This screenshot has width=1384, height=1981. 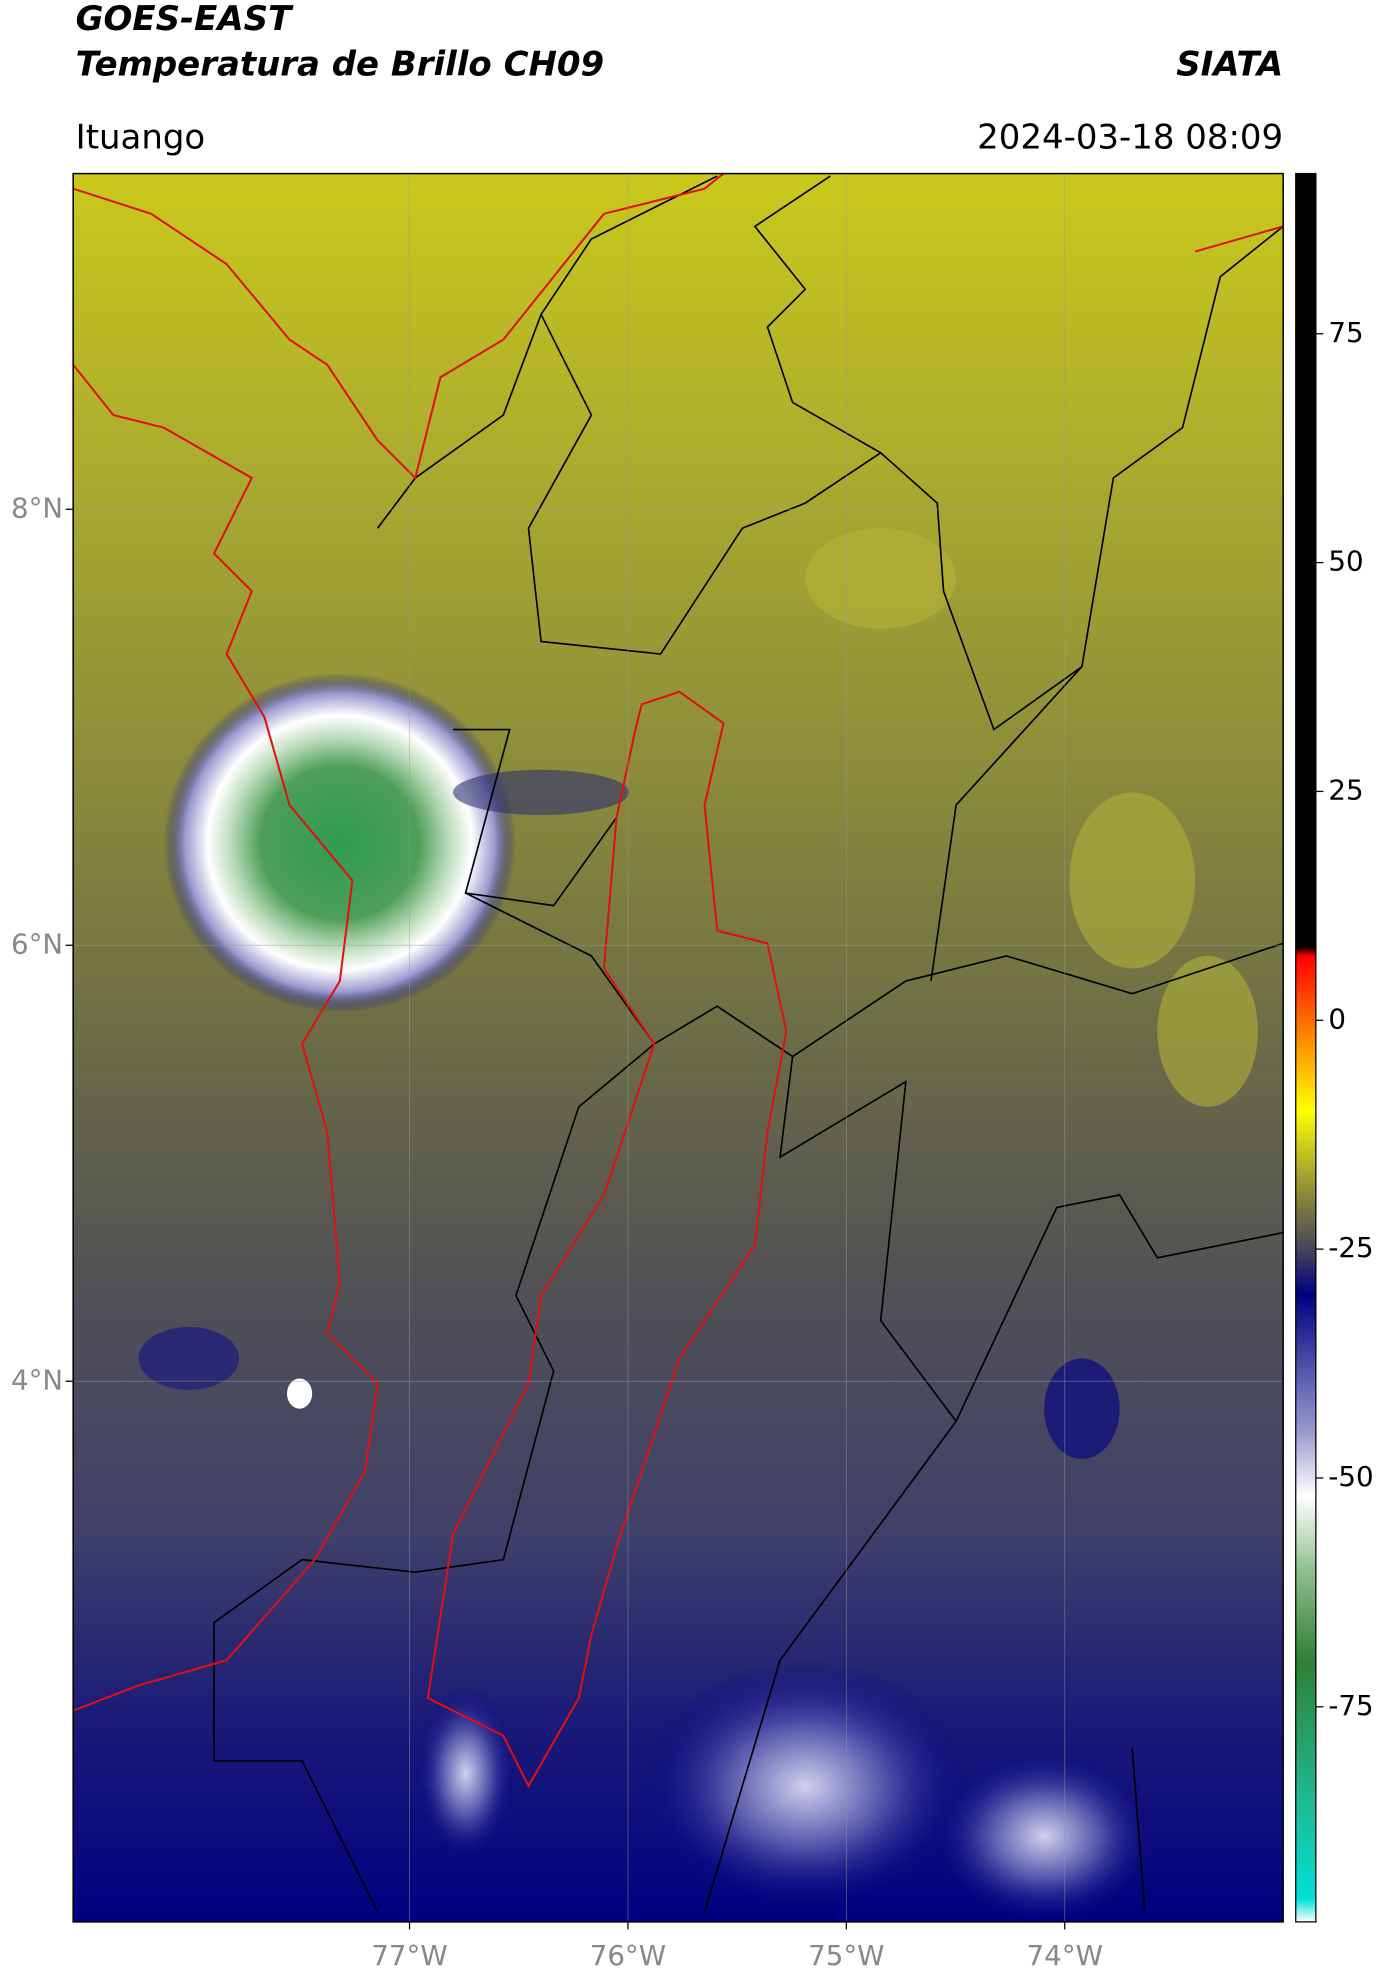 I want to click on lon-tick-label: 77°W, so click(x=409, y=1955).